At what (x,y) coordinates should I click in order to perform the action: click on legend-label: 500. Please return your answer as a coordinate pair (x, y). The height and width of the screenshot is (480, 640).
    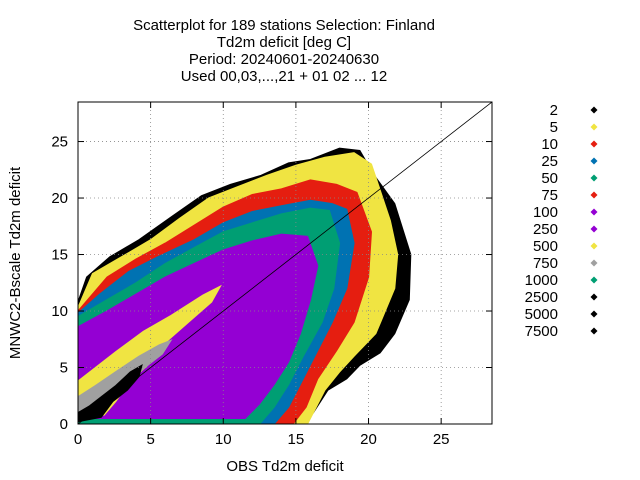
    Looking at the image, I should click on (545, 246).